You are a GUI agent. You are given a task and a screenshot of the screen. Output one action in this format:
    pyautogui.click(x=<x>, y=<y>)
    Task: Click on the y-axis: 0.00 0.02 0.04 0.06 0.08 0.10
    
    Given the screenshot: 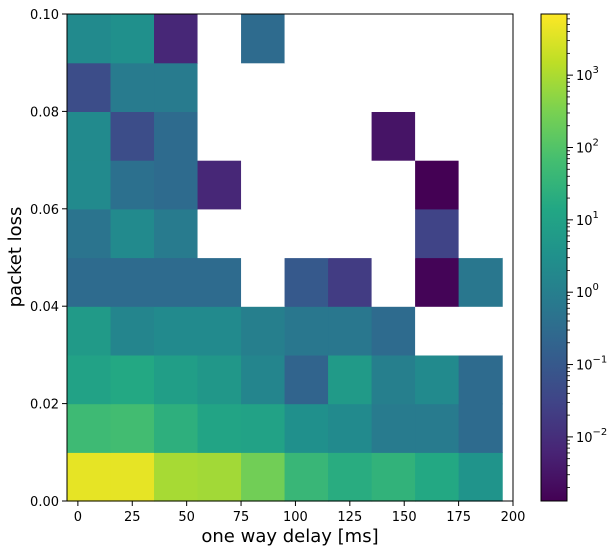 What is the action you would take?
    pyautogui.click(x=48, y=259)
    